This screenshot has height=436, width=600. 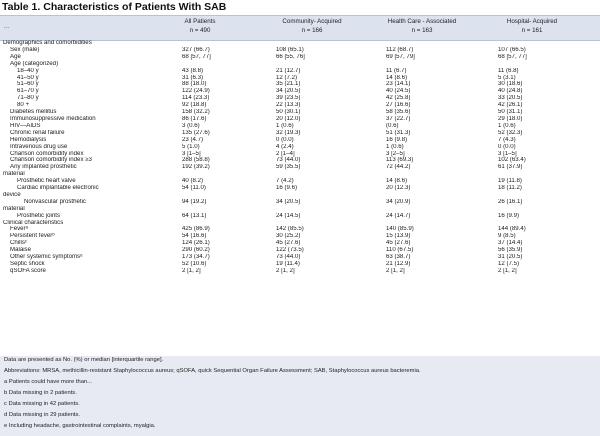 What do you see at coordinates (33, 112) in the screenshot?
I see `row-label: Diabetes mellitus` at bounding box center [33, 112].